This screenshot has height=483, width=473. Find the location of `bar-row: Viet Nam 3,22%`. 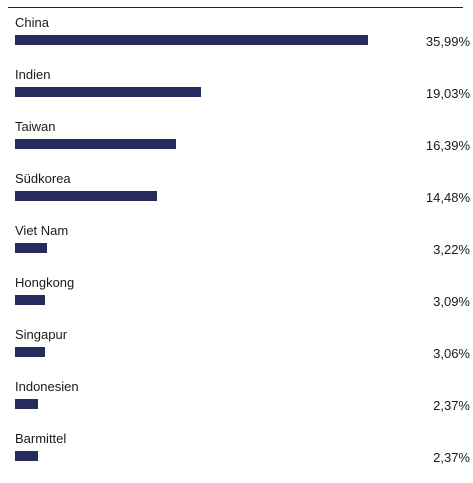

bar-row: Viet Nam 3,22% is located at coordinates (236, 249).